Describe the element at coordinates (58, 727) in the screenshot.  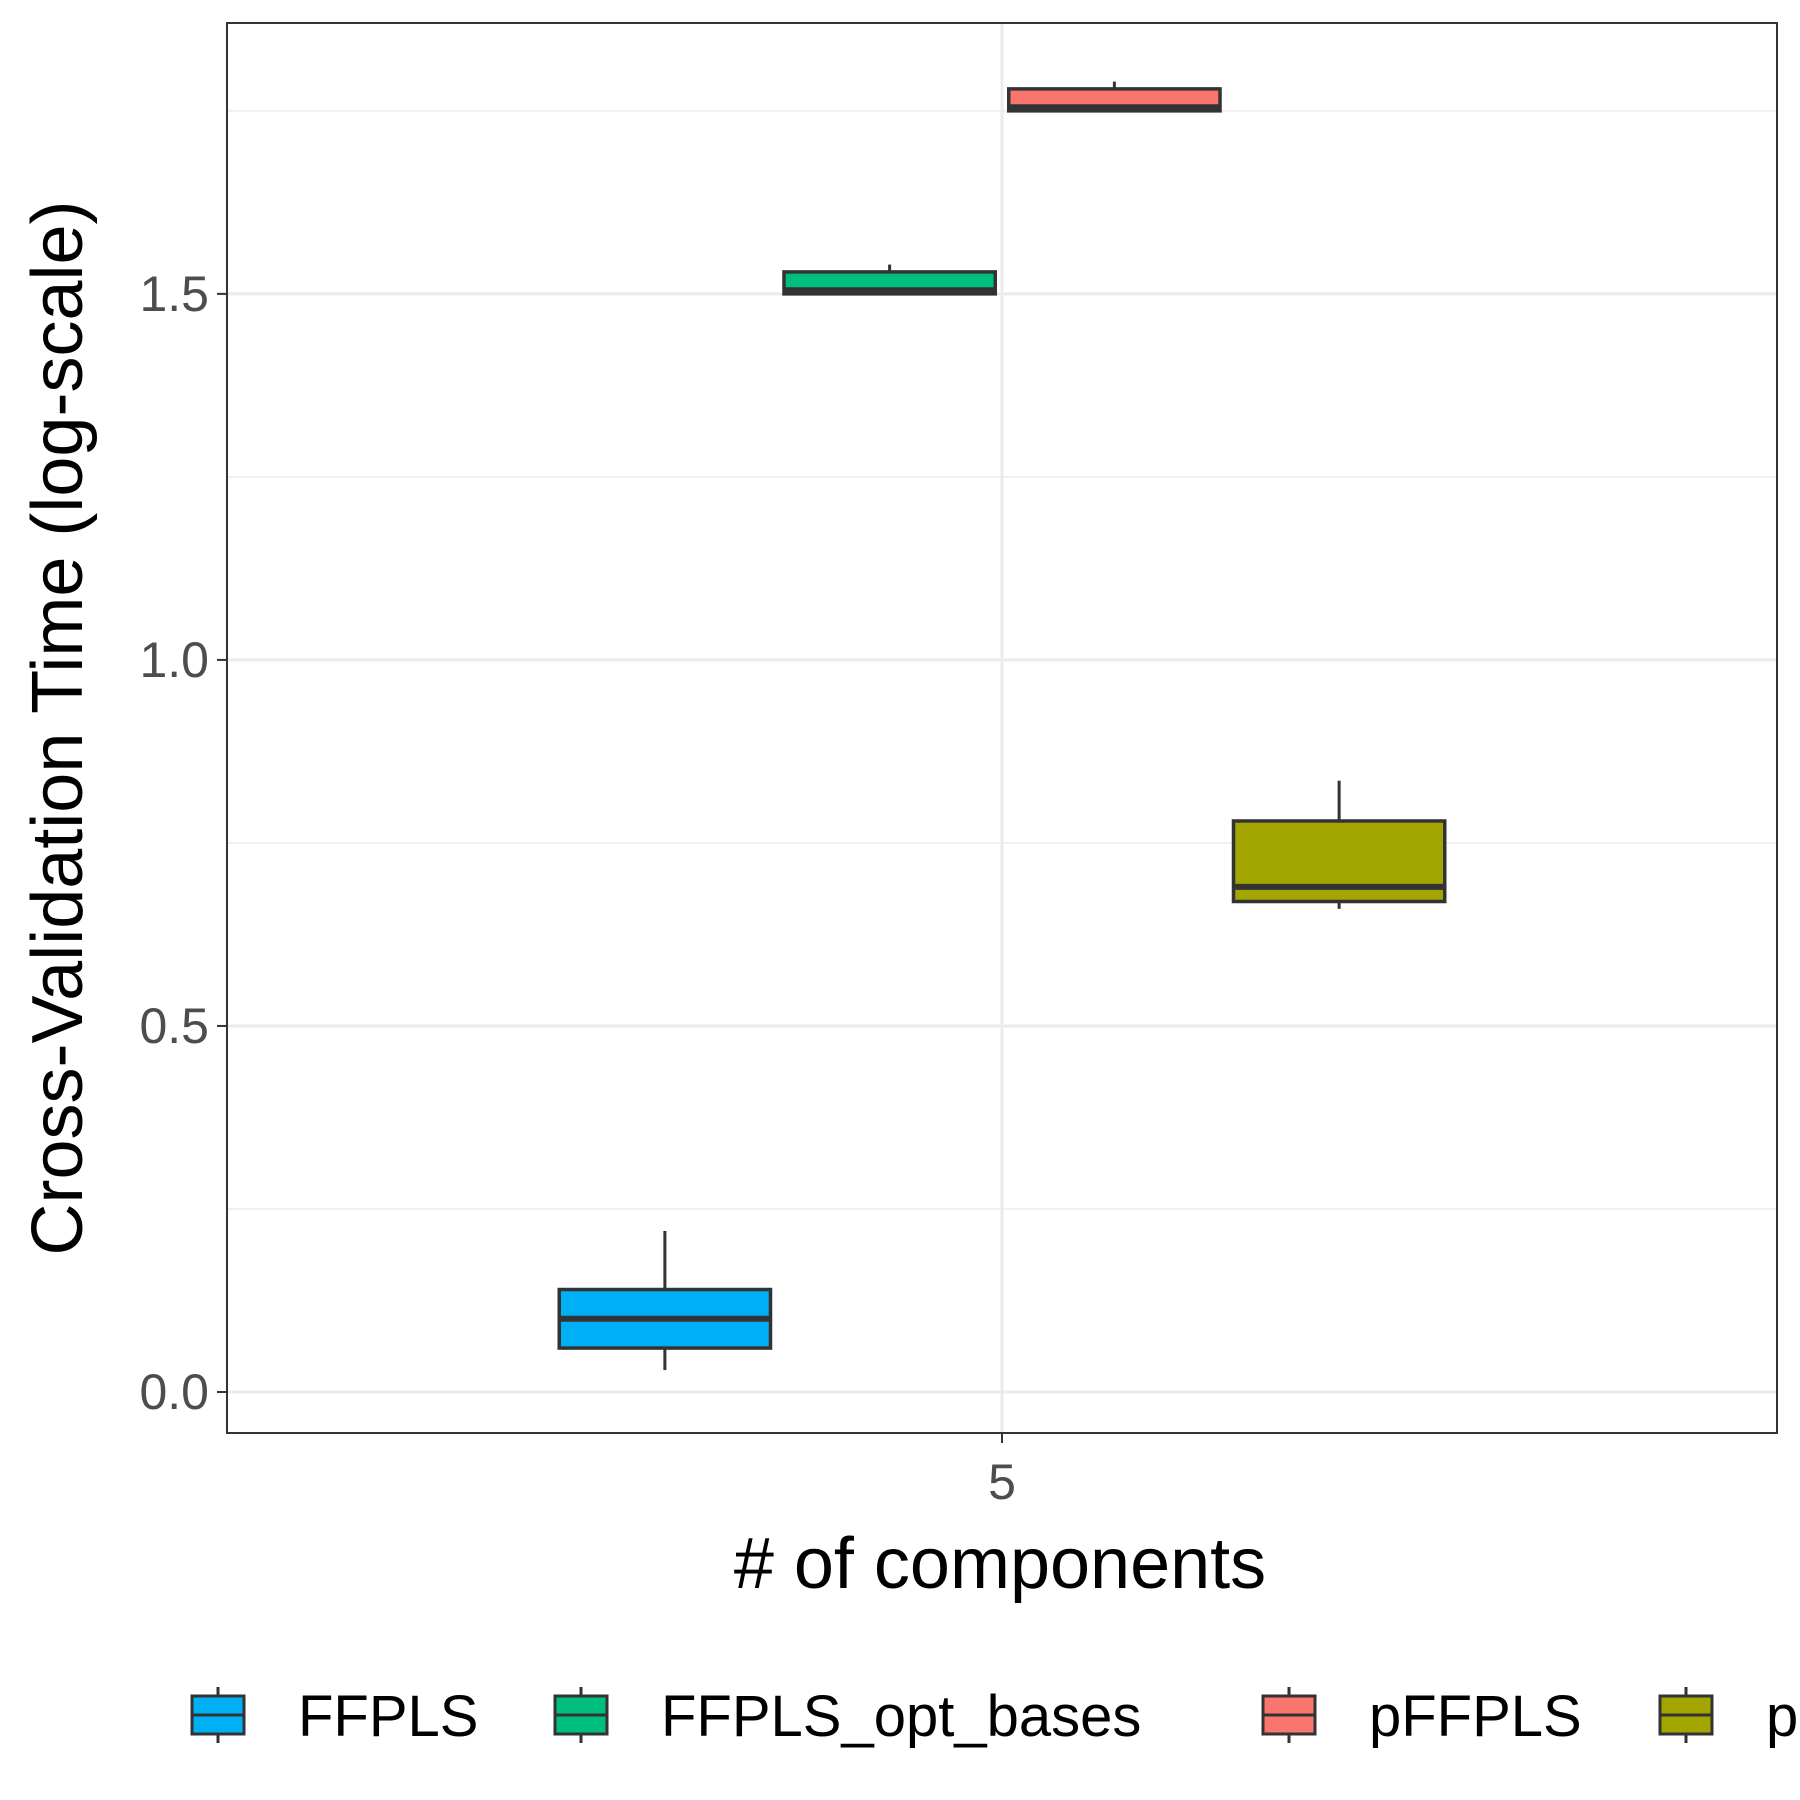
I see `y-axis-title: Cross-Validation Time (log-scale)` at that location.